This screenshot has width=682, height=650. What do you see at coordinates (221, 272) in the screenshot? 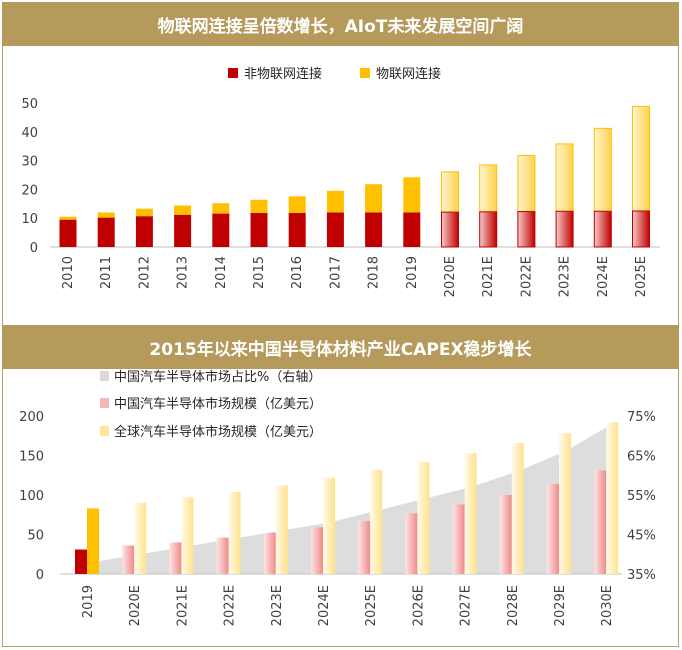
I see `x-tick-label: 2014` at bounding box center [221, 272].